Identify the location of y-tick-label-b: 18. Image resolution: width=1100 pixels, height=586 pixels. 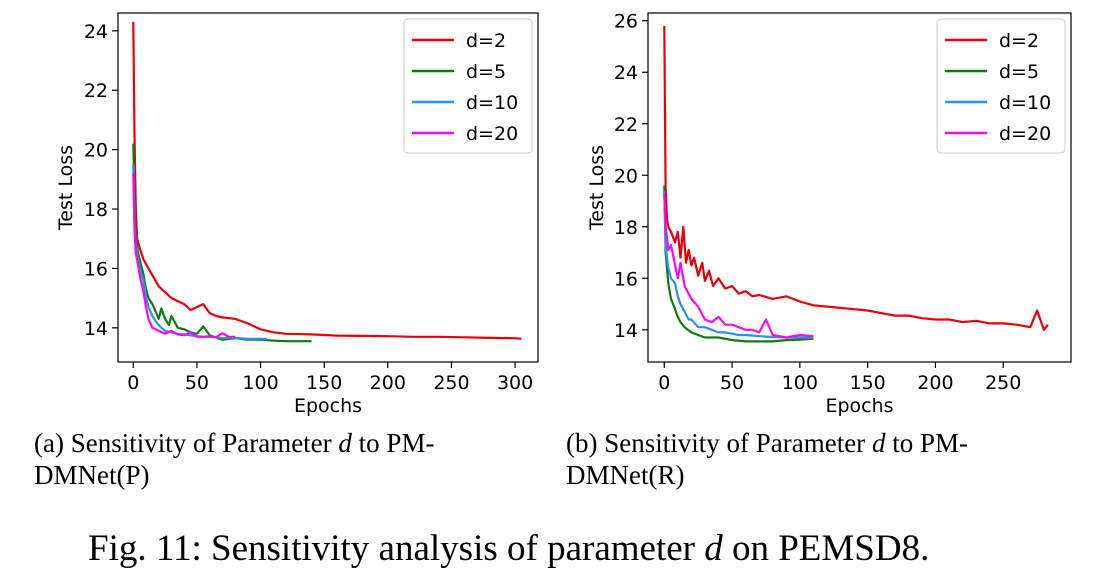
(626, 228).